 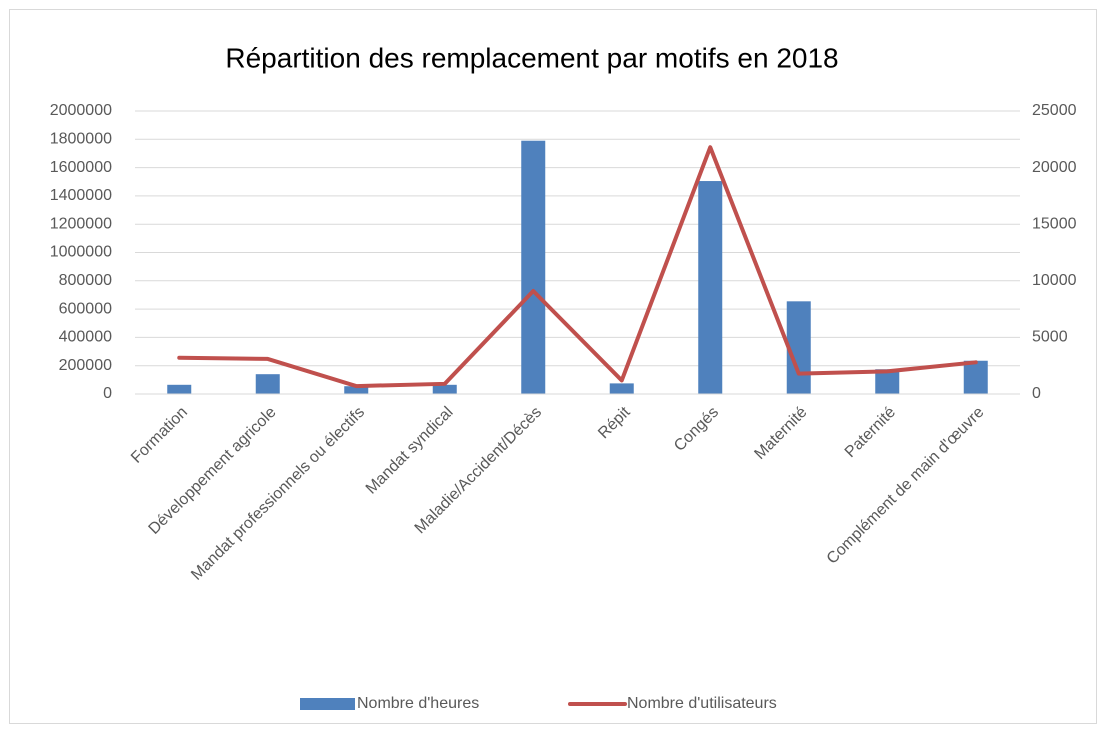 What do you see at coordinates (81, 139) in the screenshot?
I see `y-tick-label: 1800000` at bounding box center [81, 139].